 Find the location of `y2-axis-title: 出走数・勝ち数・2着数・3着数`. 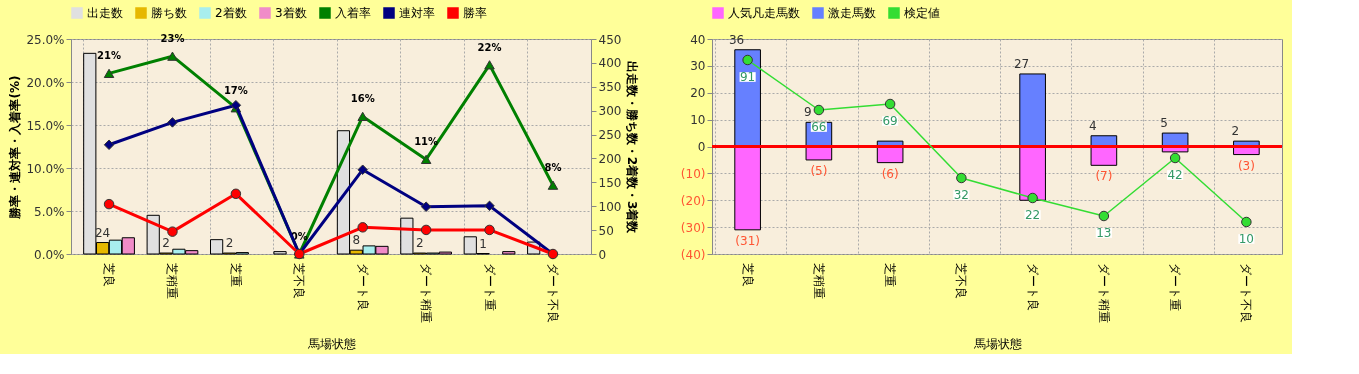

y2-axis-title: 出走数・勝ち数・2着数・3着数 is located at coordinates (632, 147).